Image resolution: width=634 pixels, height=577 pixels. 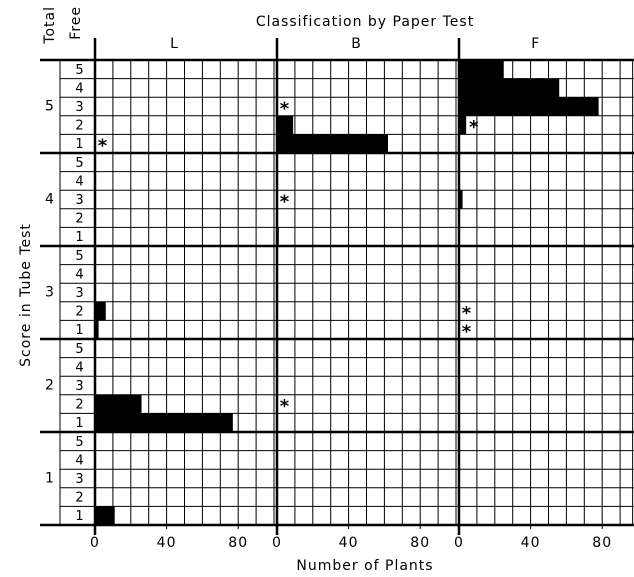 I want to click on total-label: 4, so click(x=50, y=200).